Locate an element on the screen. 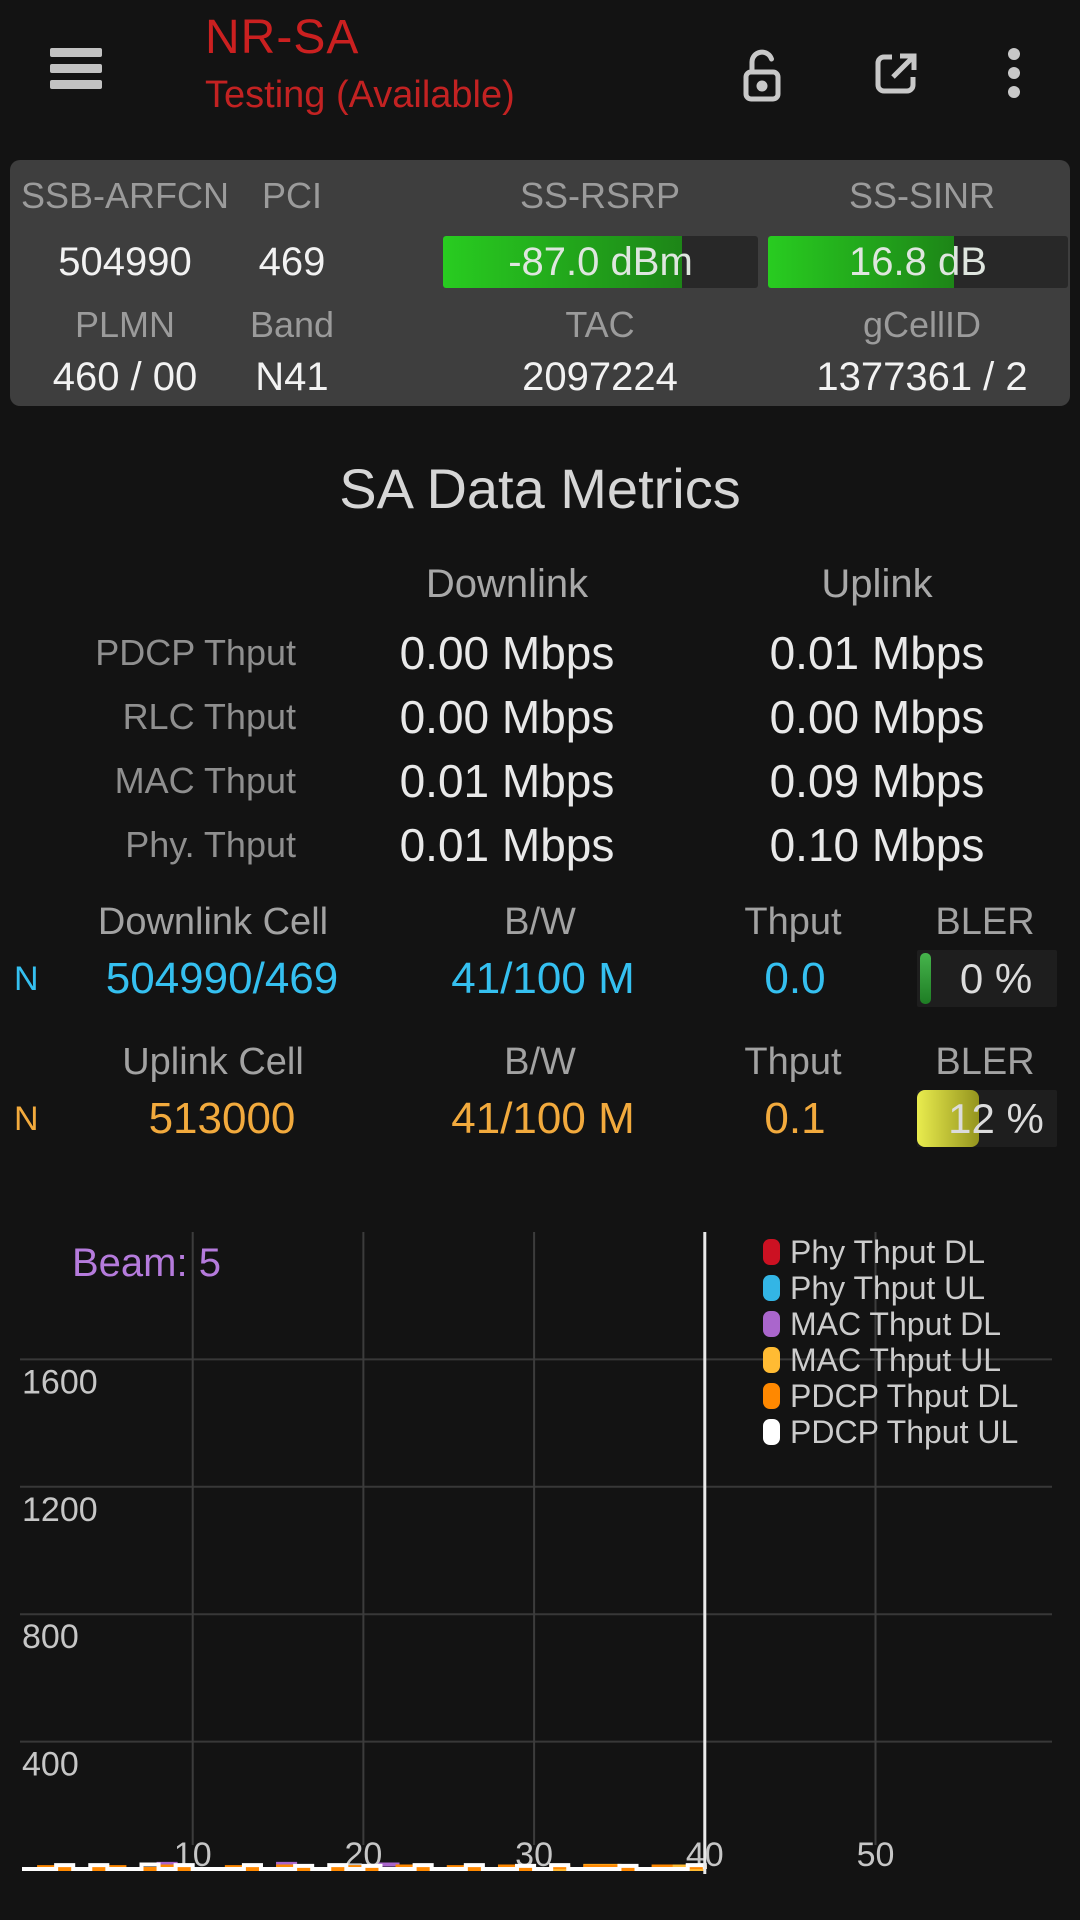 This screenshot has height=1920, width=1080. info-value-plmn: 460 / 00 is located at coordinates (125, 376).